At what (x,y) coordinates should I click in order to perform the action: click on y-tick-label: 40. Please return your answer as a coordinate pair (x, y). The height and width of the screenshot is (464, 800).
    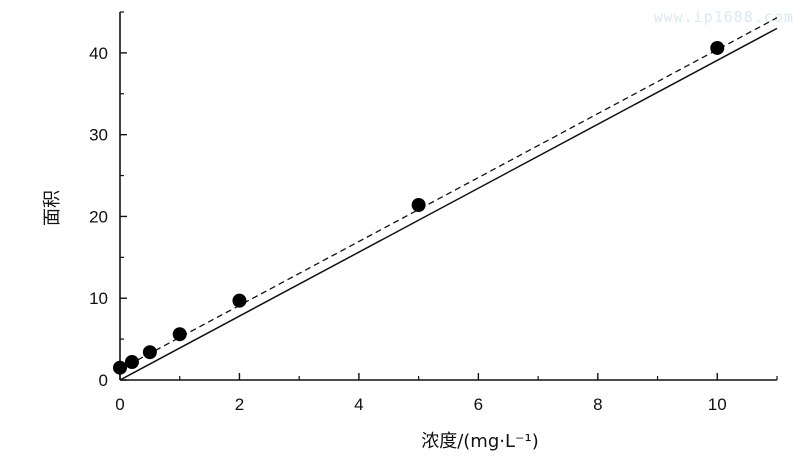
    Looking at the image, I should click on (98, 53).